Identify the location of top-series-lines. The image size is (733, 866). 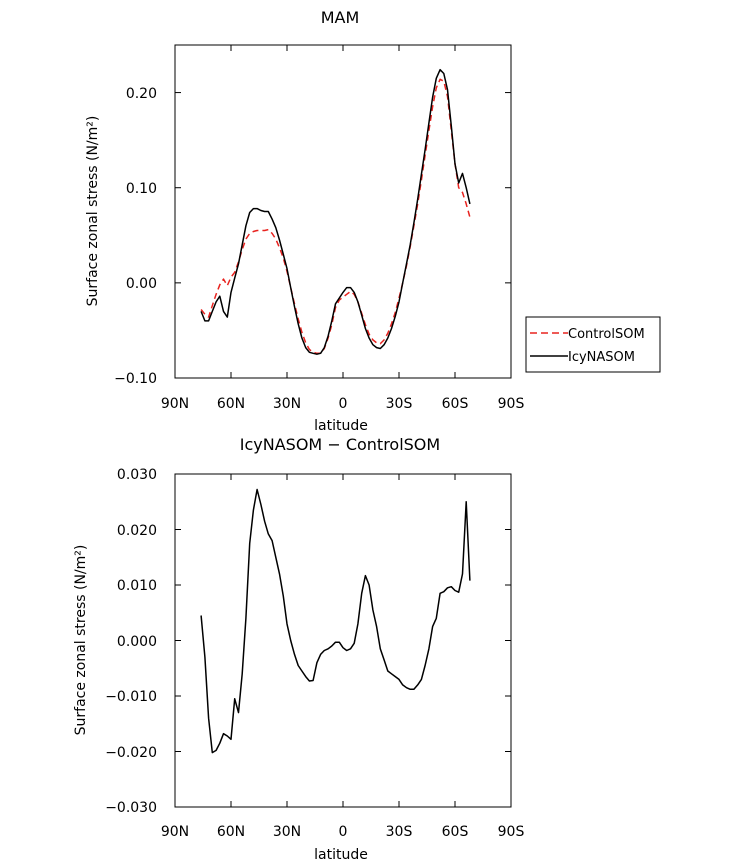
(335, 211).